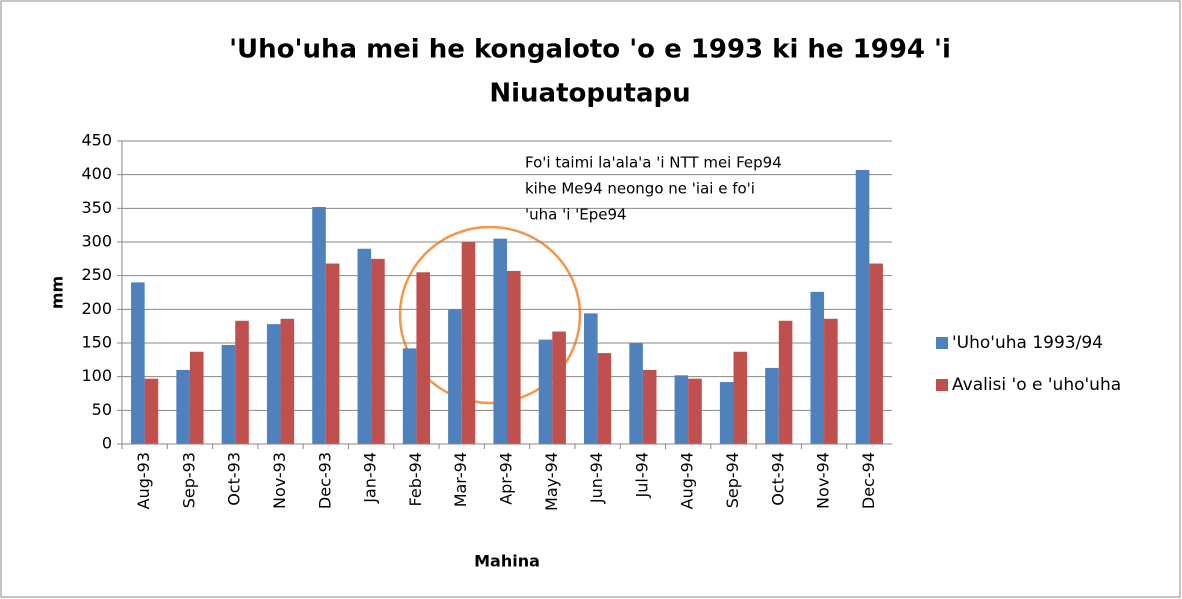 The width and height of the screenshot is (1182, 599). What do you see at coordinates (732, 480) in the screenshot?
I see `x-tick-label: Sep-94` at bounding box center [732, 480].